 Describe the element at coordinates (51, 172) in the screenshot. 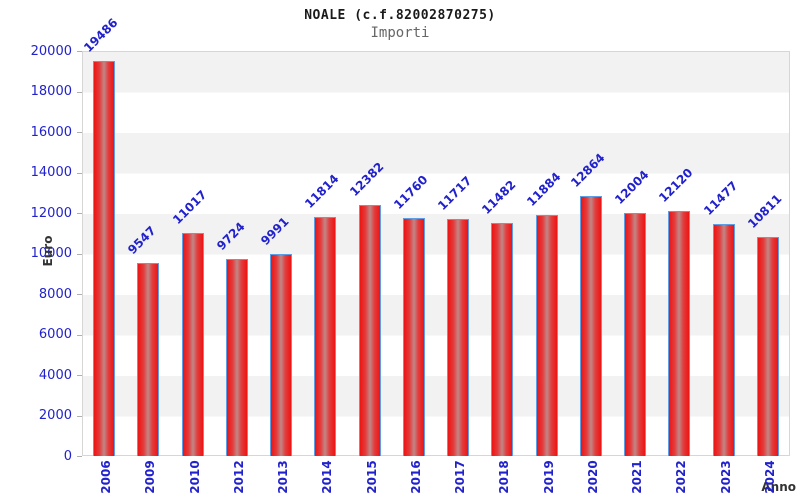

I see `y-tick-label: 14000` at that location.